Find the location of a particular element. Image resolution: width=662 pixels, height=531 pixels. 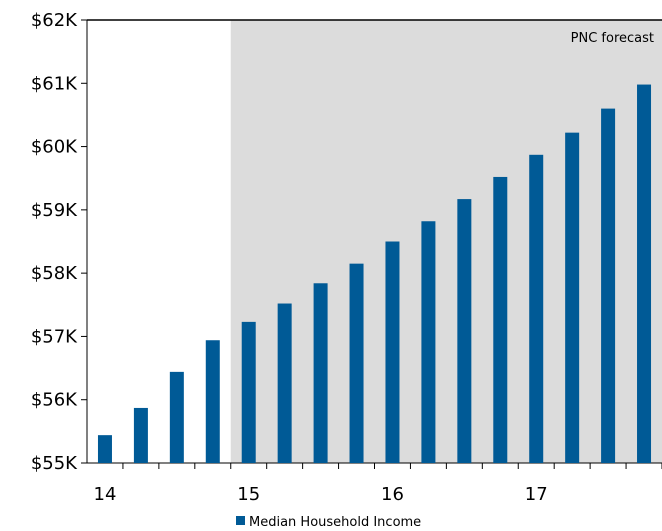

legend-swatch is located at coordinates (240, 520).